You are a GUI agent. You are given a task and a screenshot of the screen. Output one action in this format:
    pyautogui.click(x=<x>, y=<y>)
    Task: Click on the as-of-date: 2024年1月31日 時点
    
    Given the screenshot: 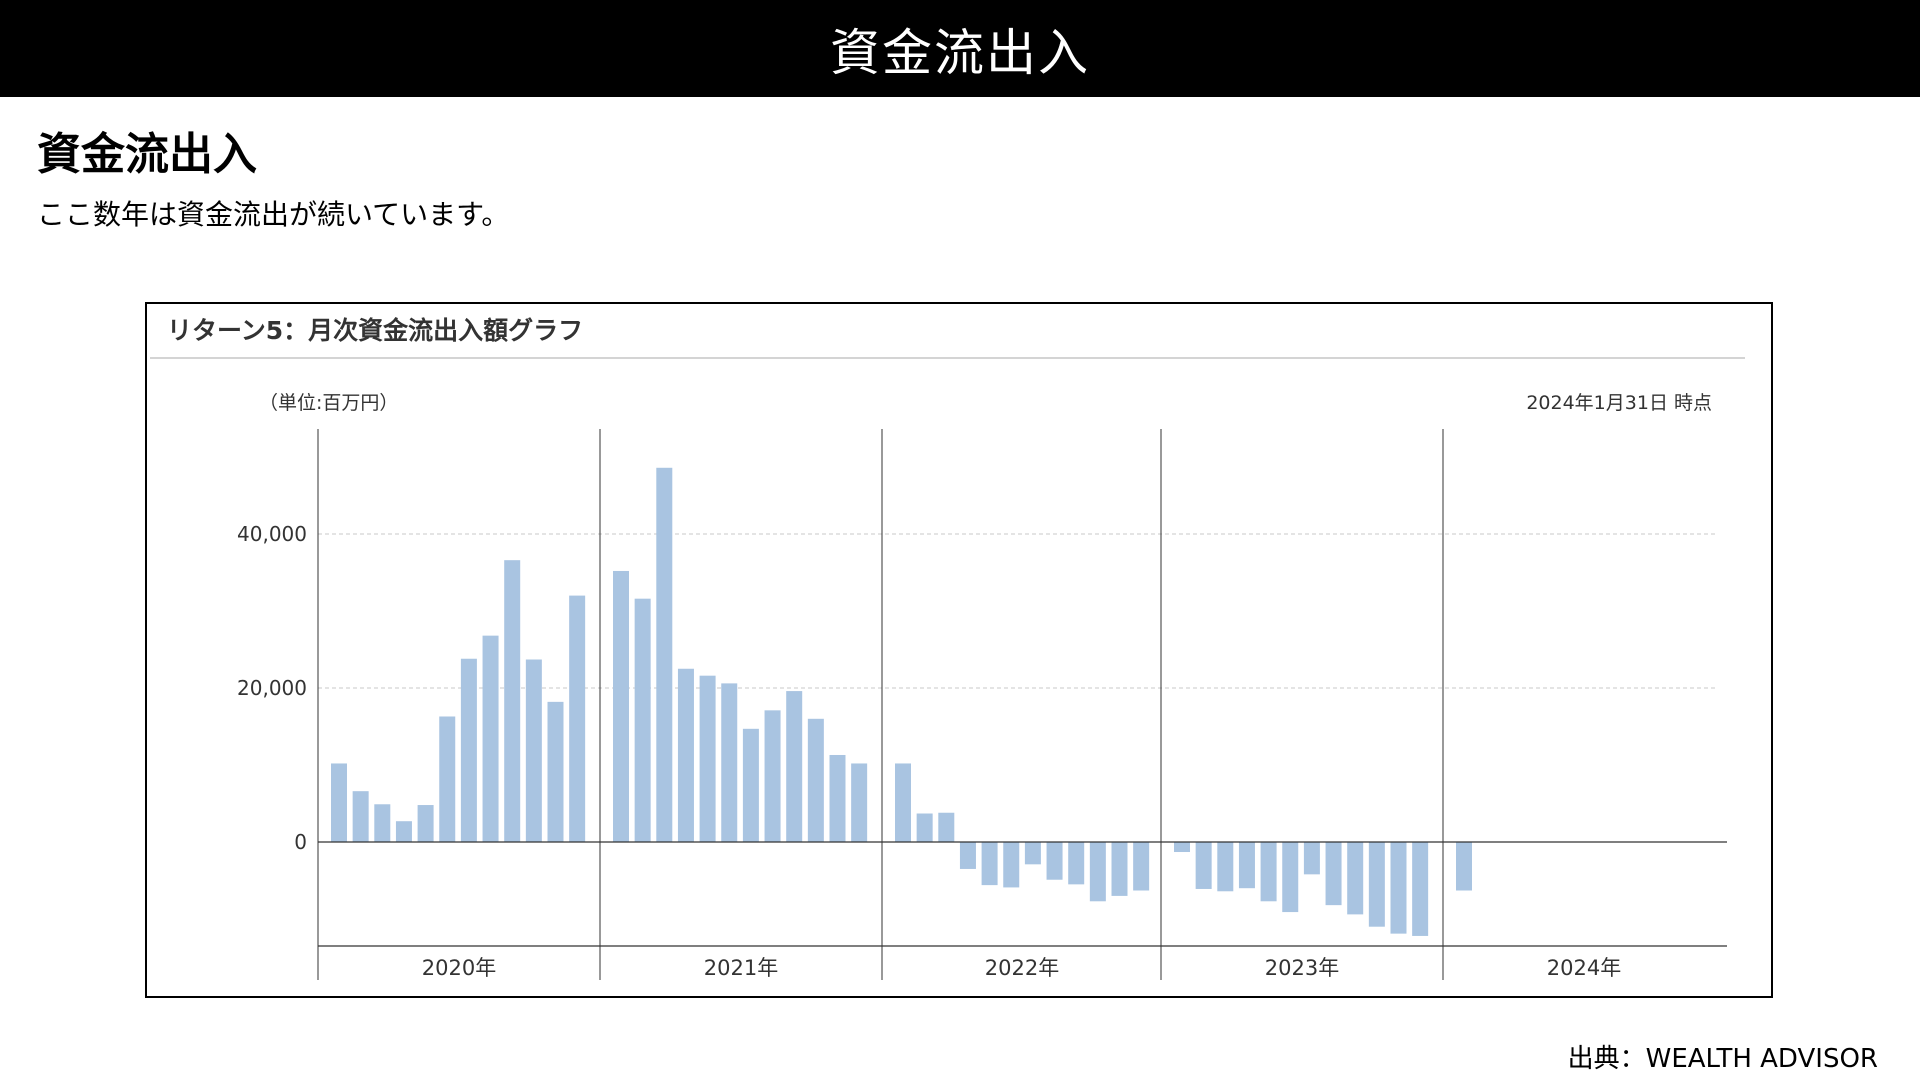 What is the action you would take?
    pyautogui.click(x=1619, y=403)
    